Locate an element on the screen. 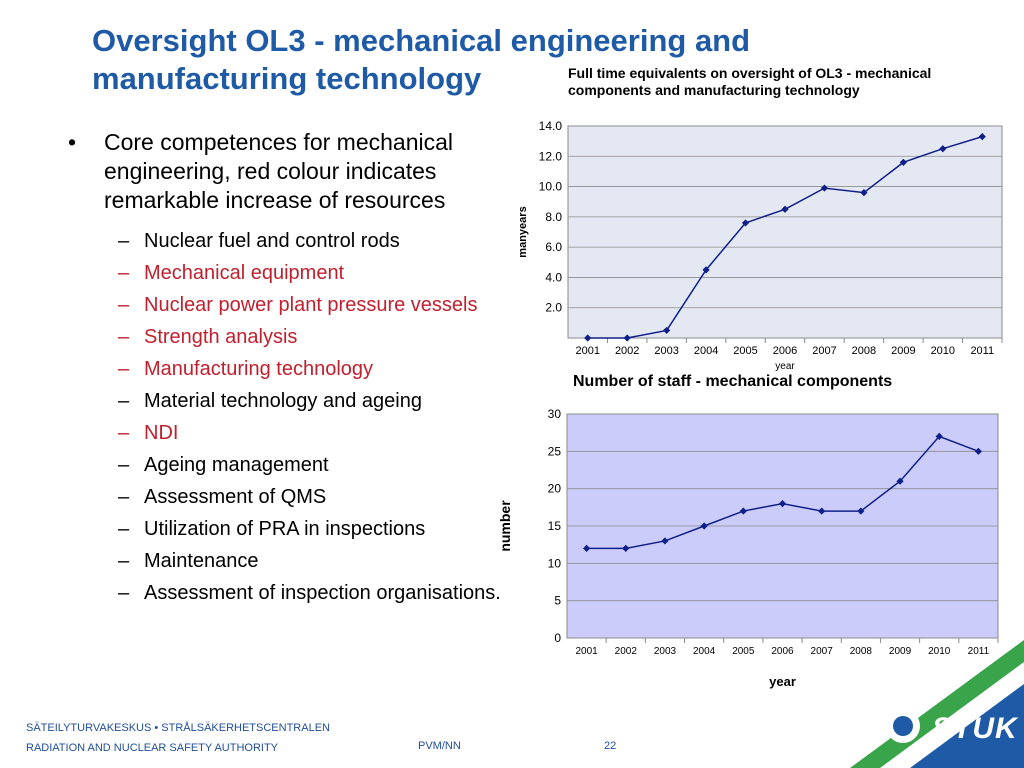 The width and height of the screenshot is (1024, 768). footer-reference: PVM/NN is located at coordinates (439, 746).